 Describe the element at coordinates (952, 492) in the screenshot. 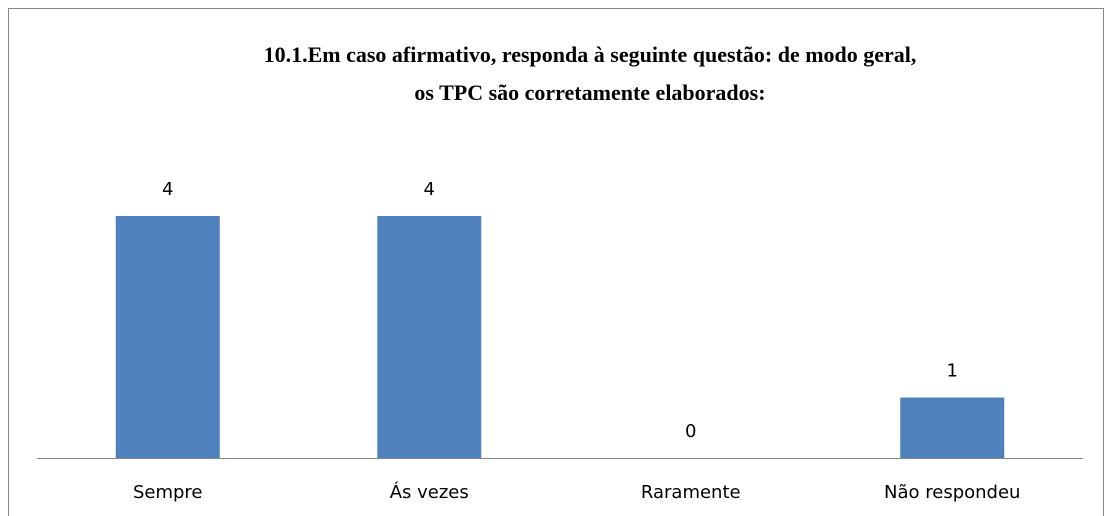

I see `x-tick-label: Não respondeu` at that location.